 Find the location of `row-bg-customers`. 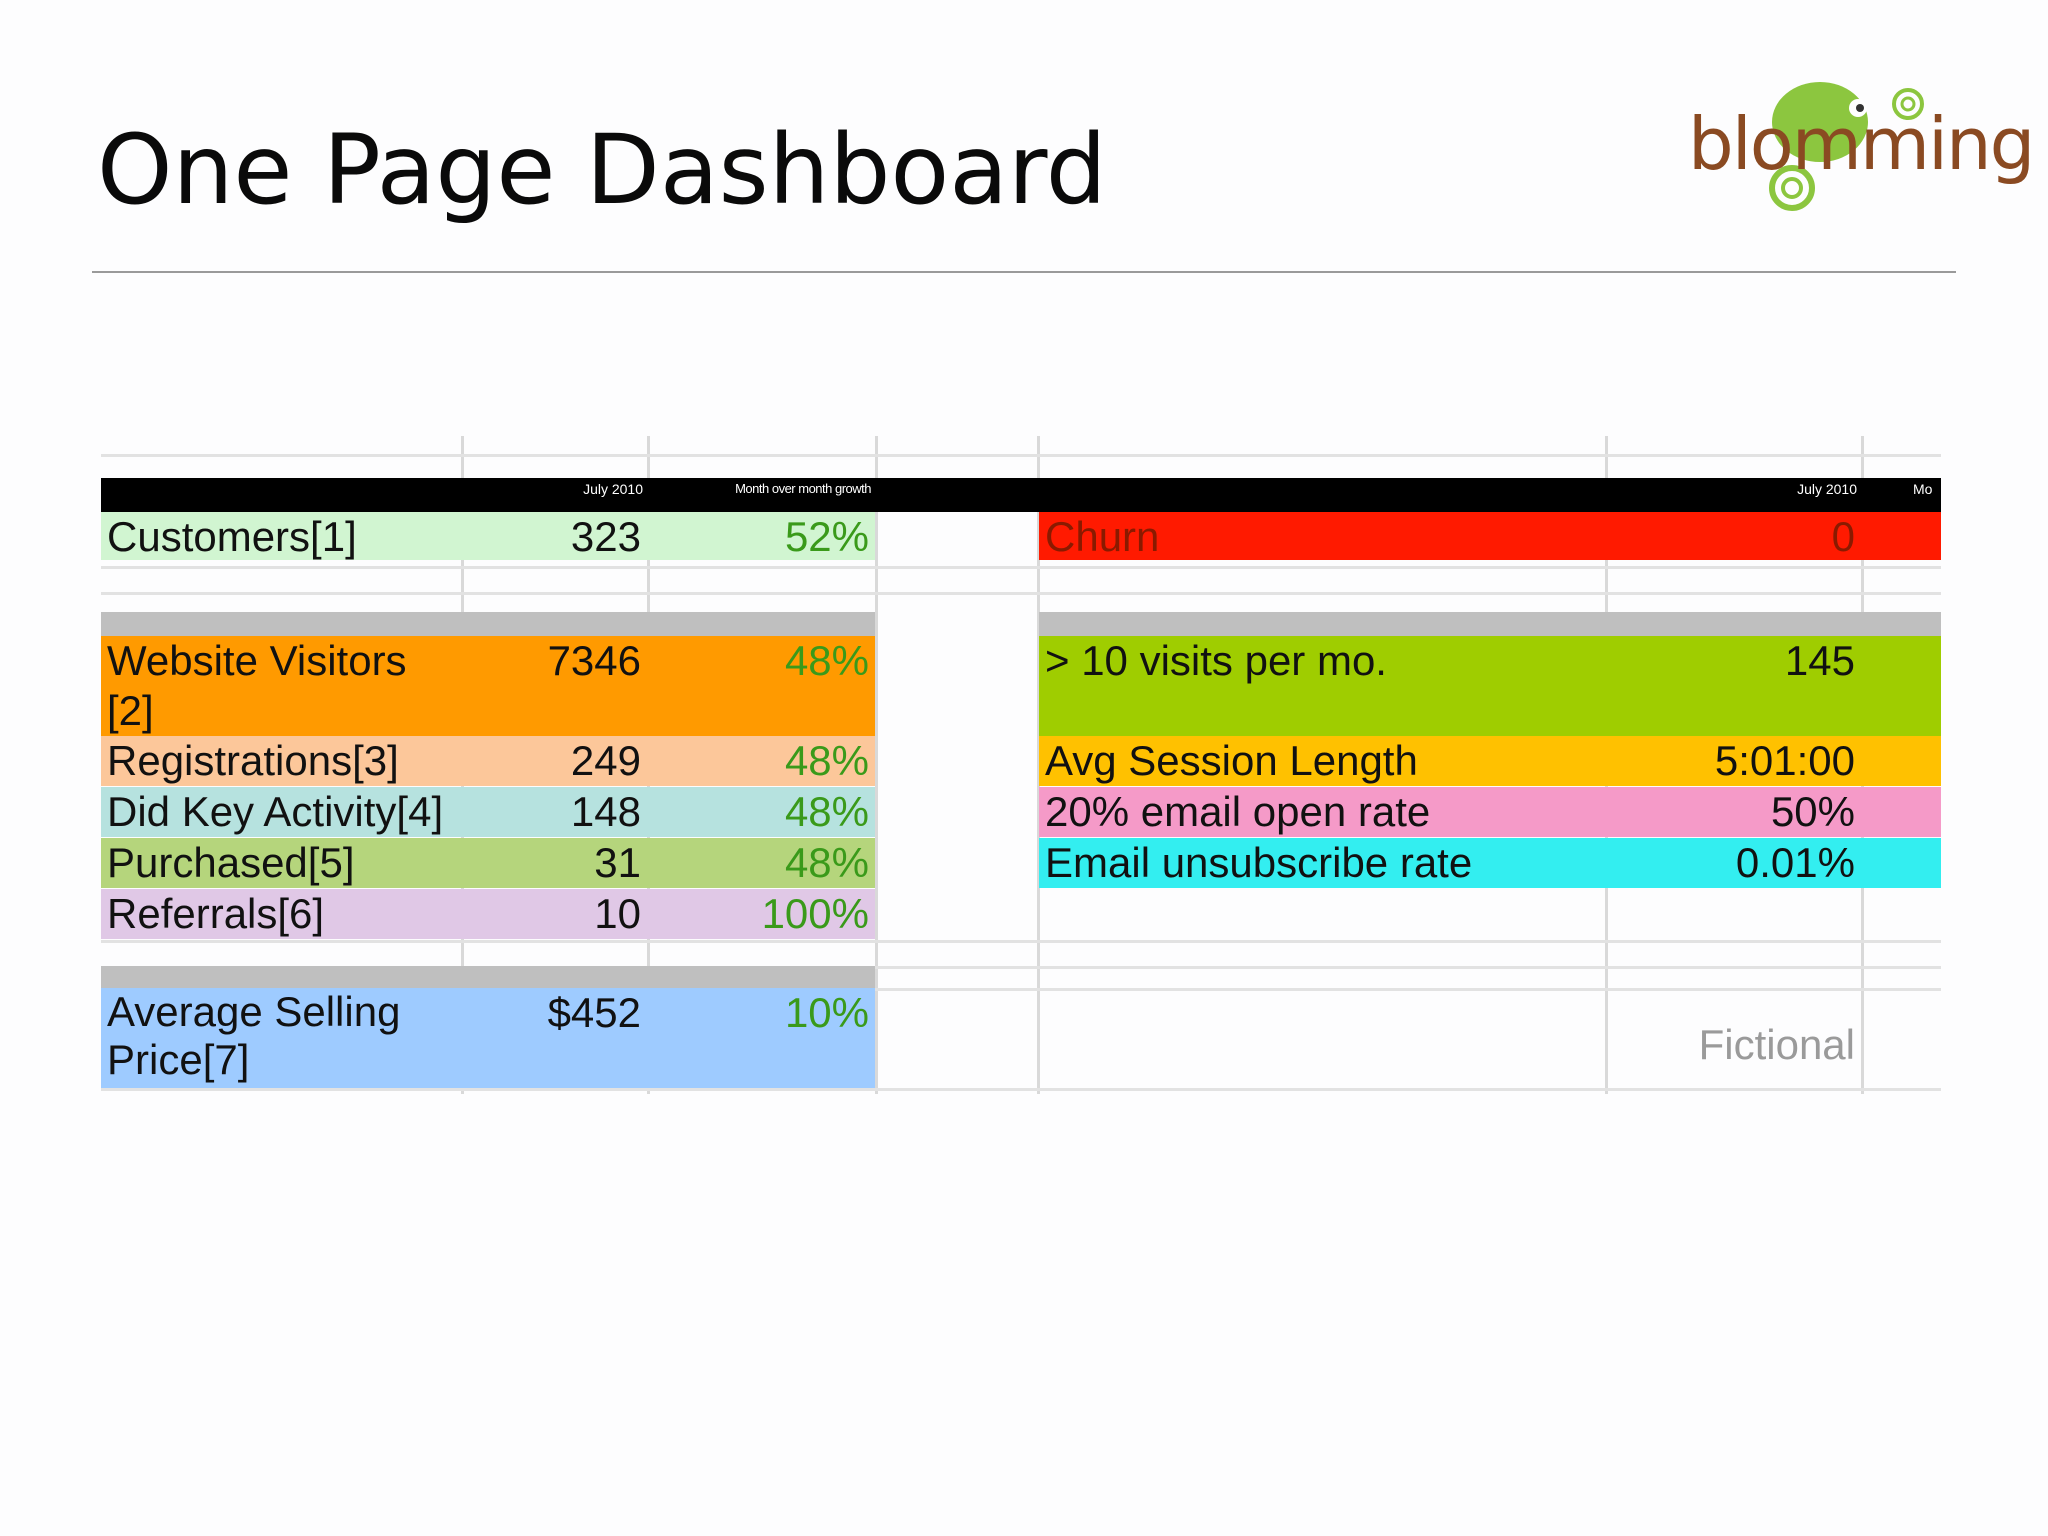

row-bg-customers is located at coordinates (488, 536).